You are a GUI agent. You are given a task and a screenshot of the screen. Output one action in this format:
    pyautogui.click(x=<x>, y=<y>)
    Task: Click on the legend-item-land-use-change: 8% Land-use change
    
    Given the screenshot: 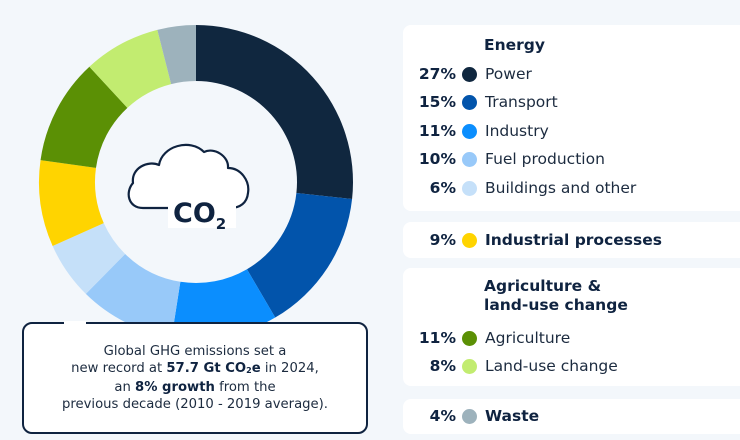 What is the action you would take?
    pyautogui.click(x=523, y=366)
    